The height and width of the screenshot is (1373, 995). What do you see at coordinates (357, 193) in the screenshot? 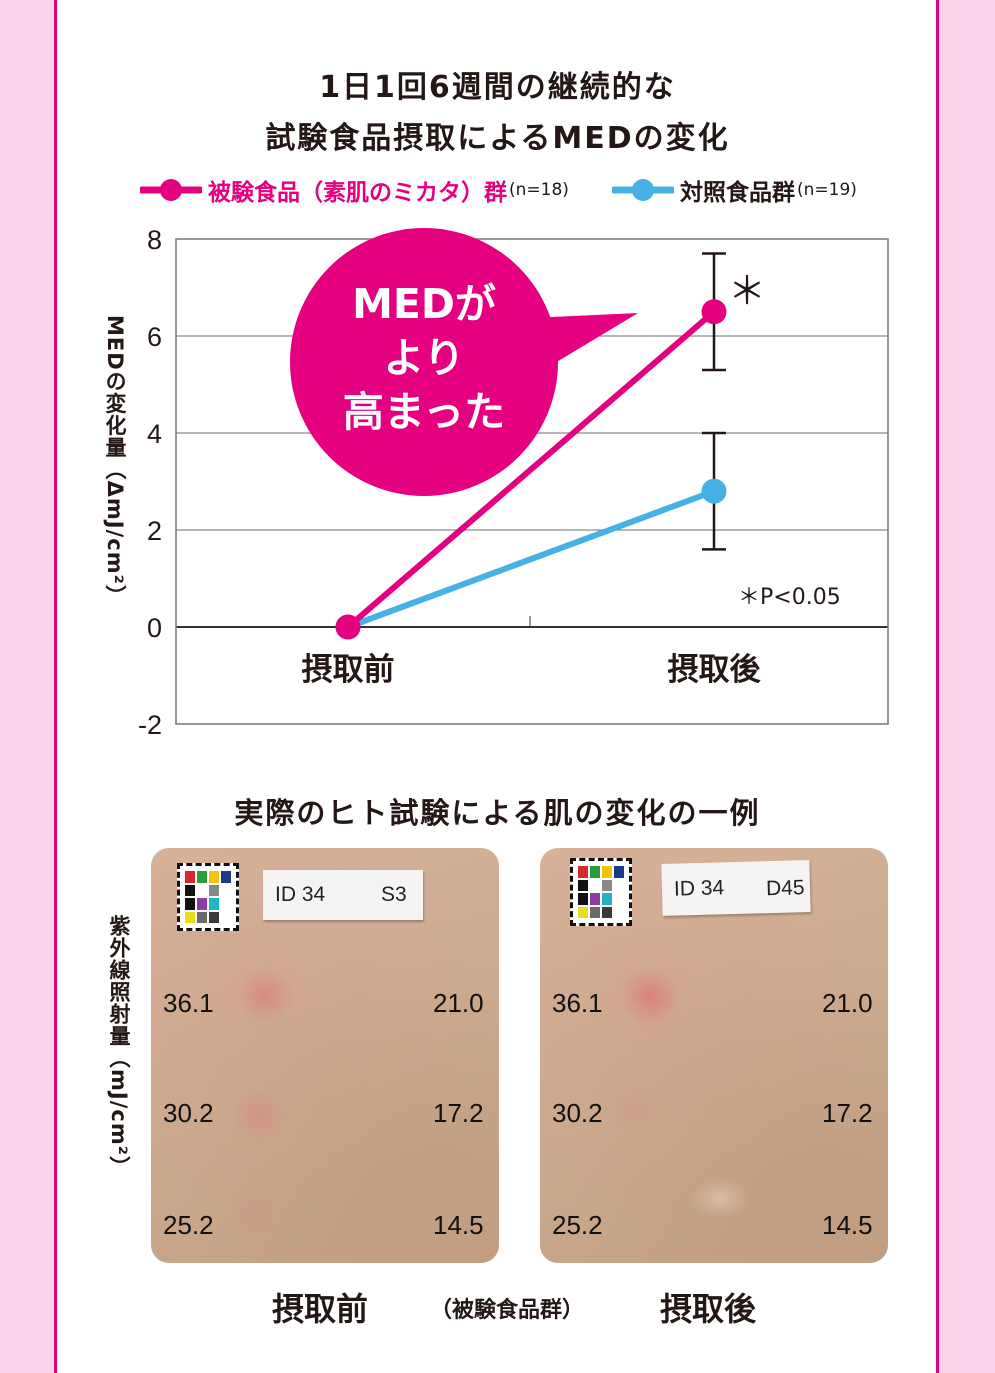
I see `legend-label-test: 被験食品（素肌のミカタ）群` at bounding box center [357, 193].